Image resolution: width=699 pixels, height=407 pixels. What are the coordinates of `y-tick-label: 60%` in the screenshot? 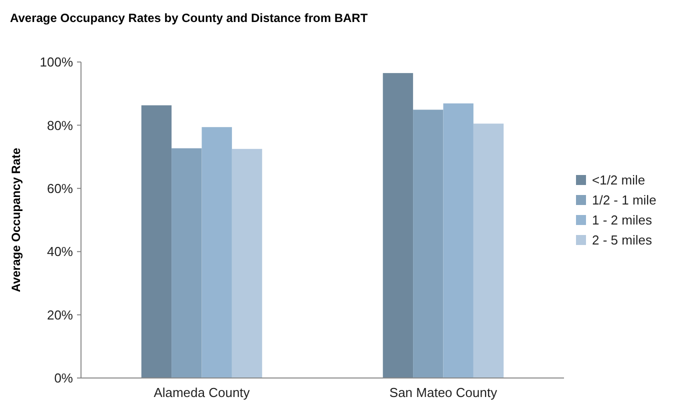 It's located at (60, 188).